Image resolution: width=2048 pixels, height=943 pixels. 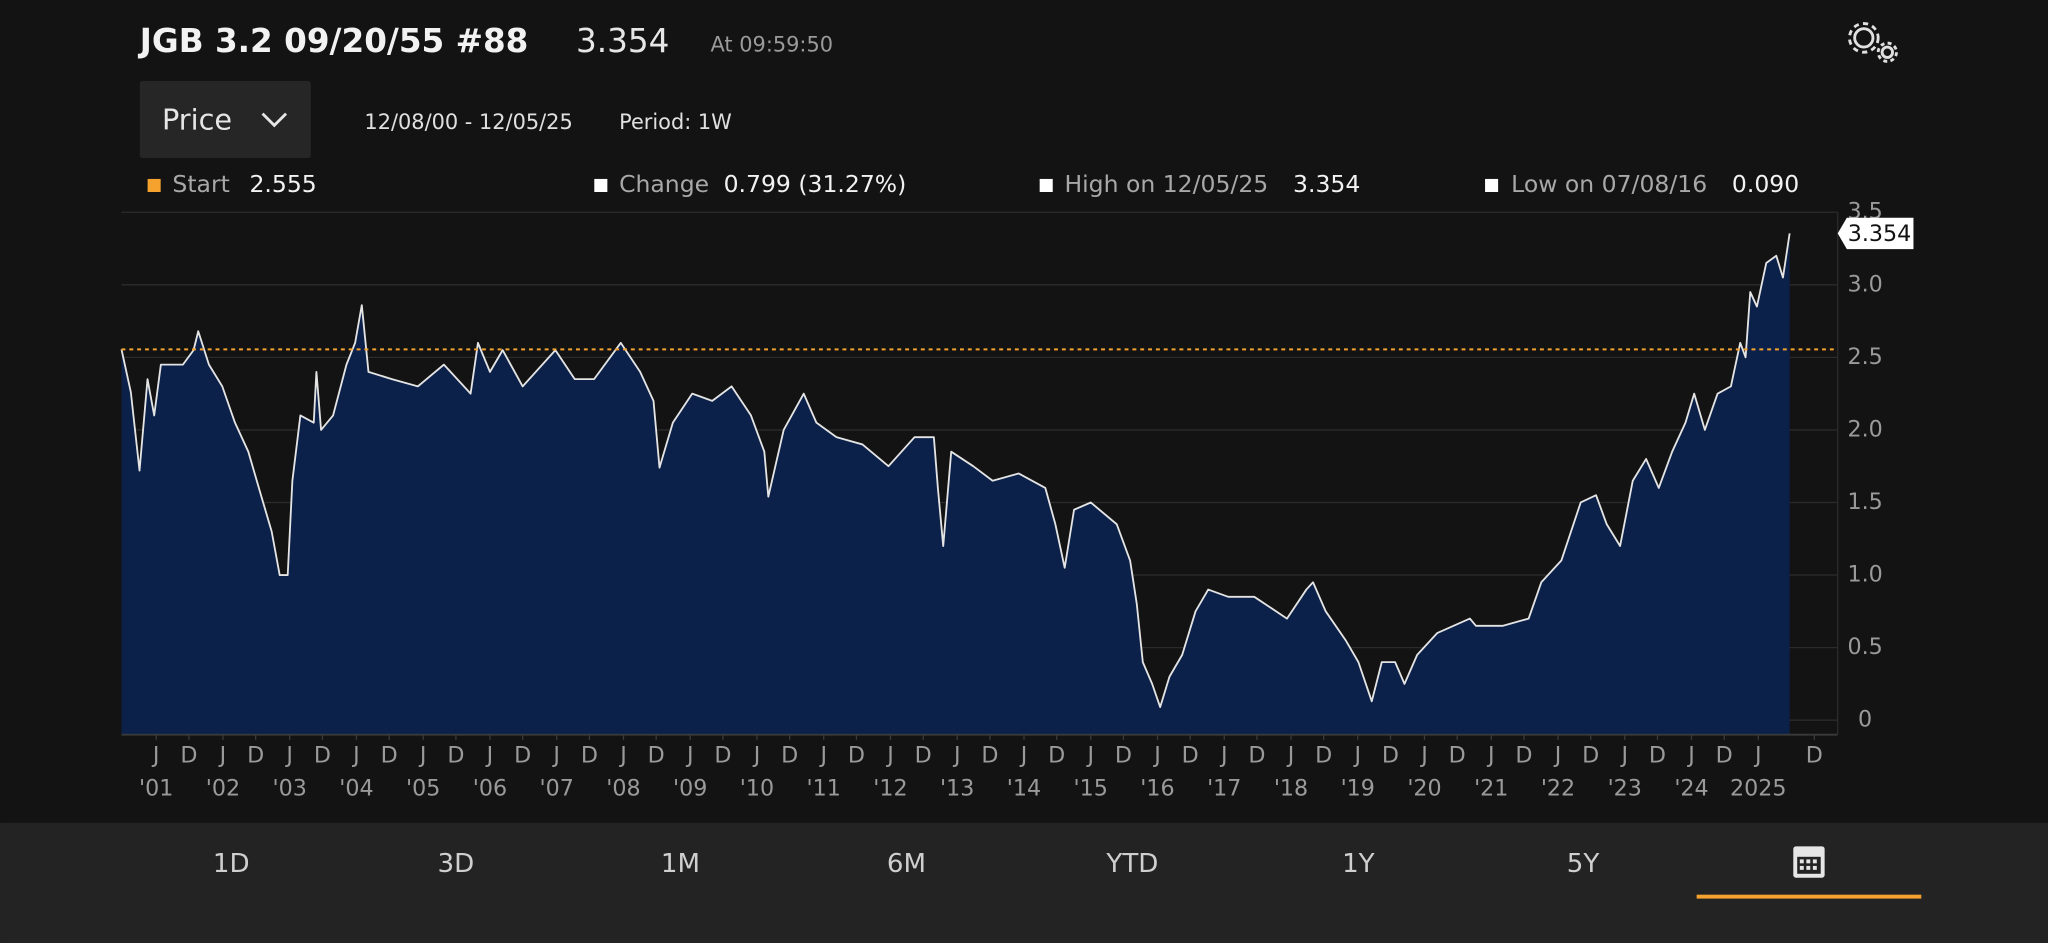 What do you see at coordinates (1609, 184) in the screenshot?
I see `legend-label: Low on 07/08/16` at bounding box center [1609, 184].